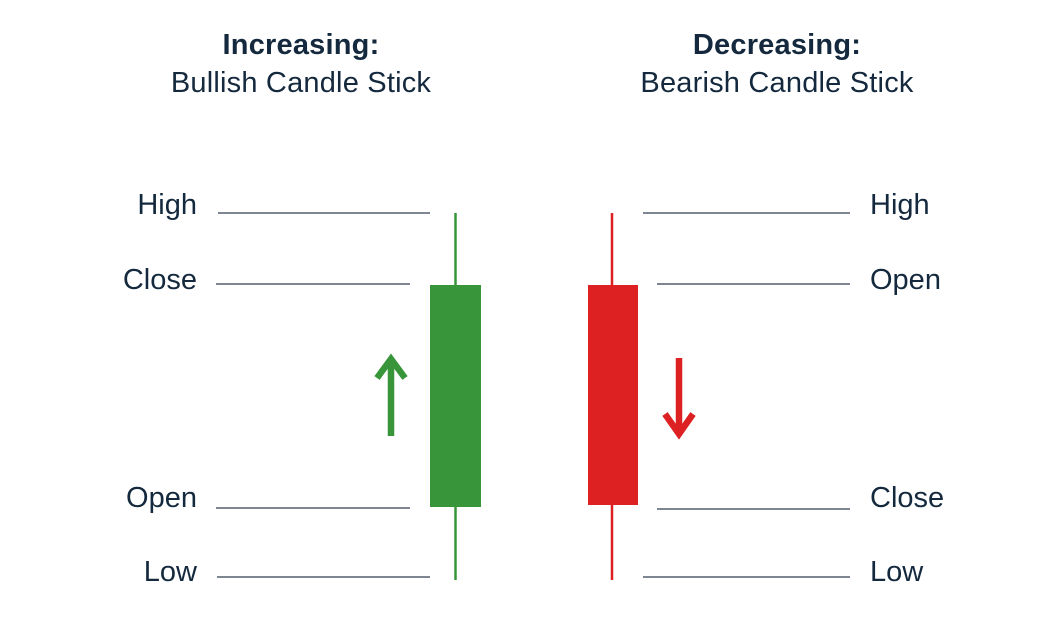  Describe the element at coordinates (777, 64) in the screenshot. I see `bearish-panel-title: Decreasing: Bearish Candle Stick` at that location.